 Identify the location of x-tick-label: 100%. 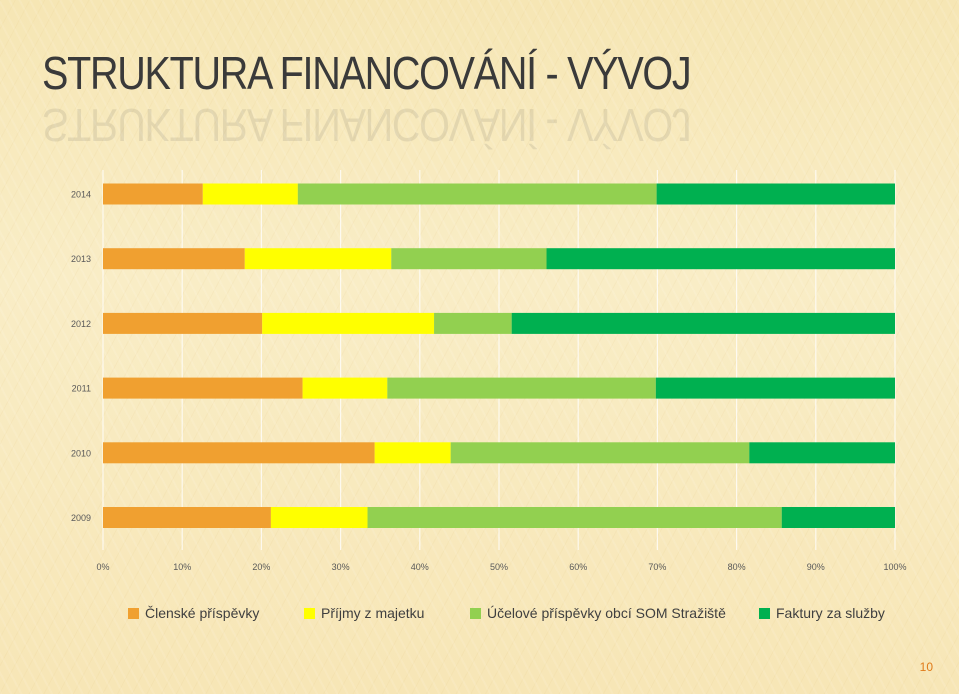
(894, 567).